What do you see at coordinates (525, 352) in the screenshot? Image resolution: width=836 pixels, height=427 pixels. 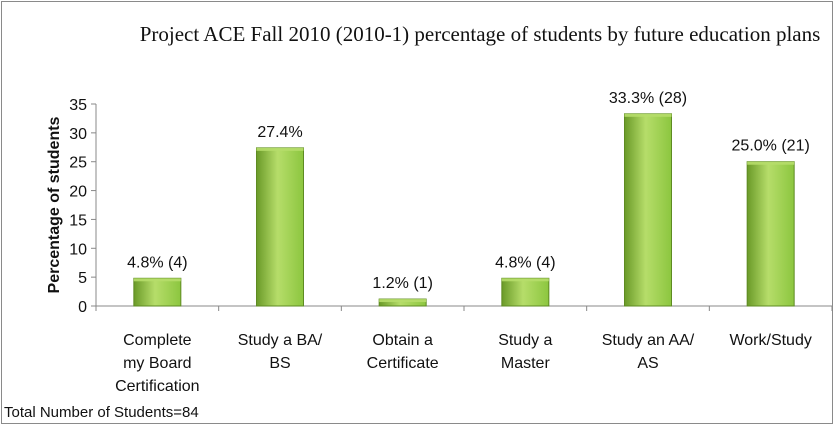 I see `category-label: Study a Master` at bounding box center [525, 352].